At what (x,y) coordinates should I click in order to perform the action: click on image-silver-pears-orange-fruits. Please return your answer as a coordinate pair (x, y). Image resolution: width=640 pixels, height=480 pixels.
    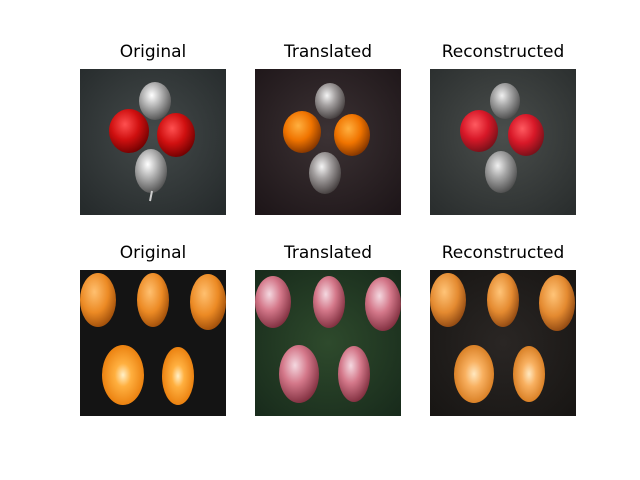
    Looking at the image, I should click on (328, 142).